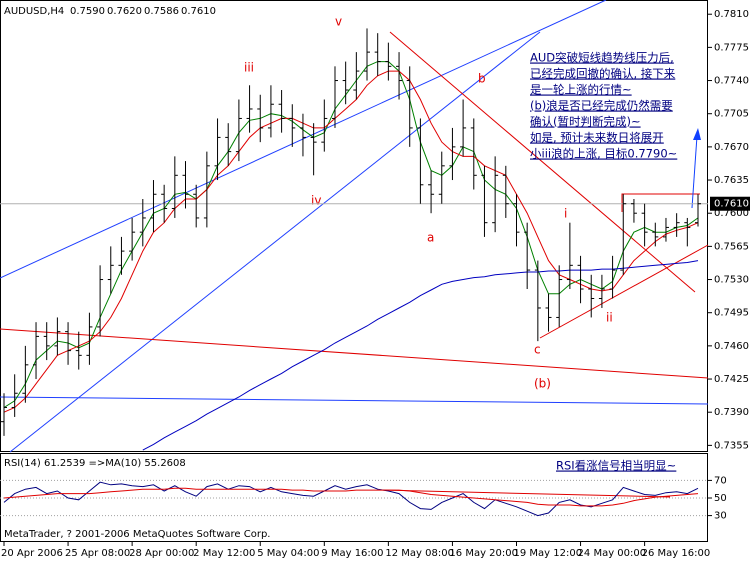  I want to click on x-tick-label: 19 May 12:00, so click(547, 553).